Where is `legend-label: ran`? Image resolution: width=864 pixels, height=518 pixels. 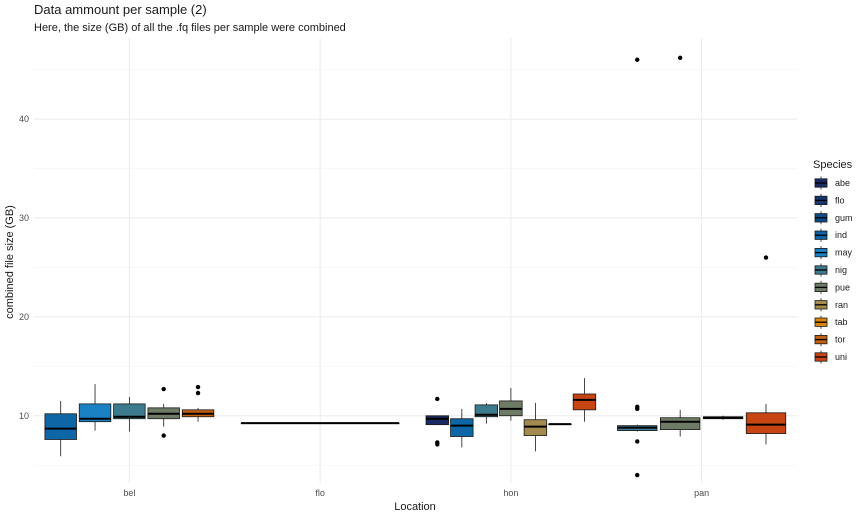
legend-label: ran is located at coordinates (841, 305).